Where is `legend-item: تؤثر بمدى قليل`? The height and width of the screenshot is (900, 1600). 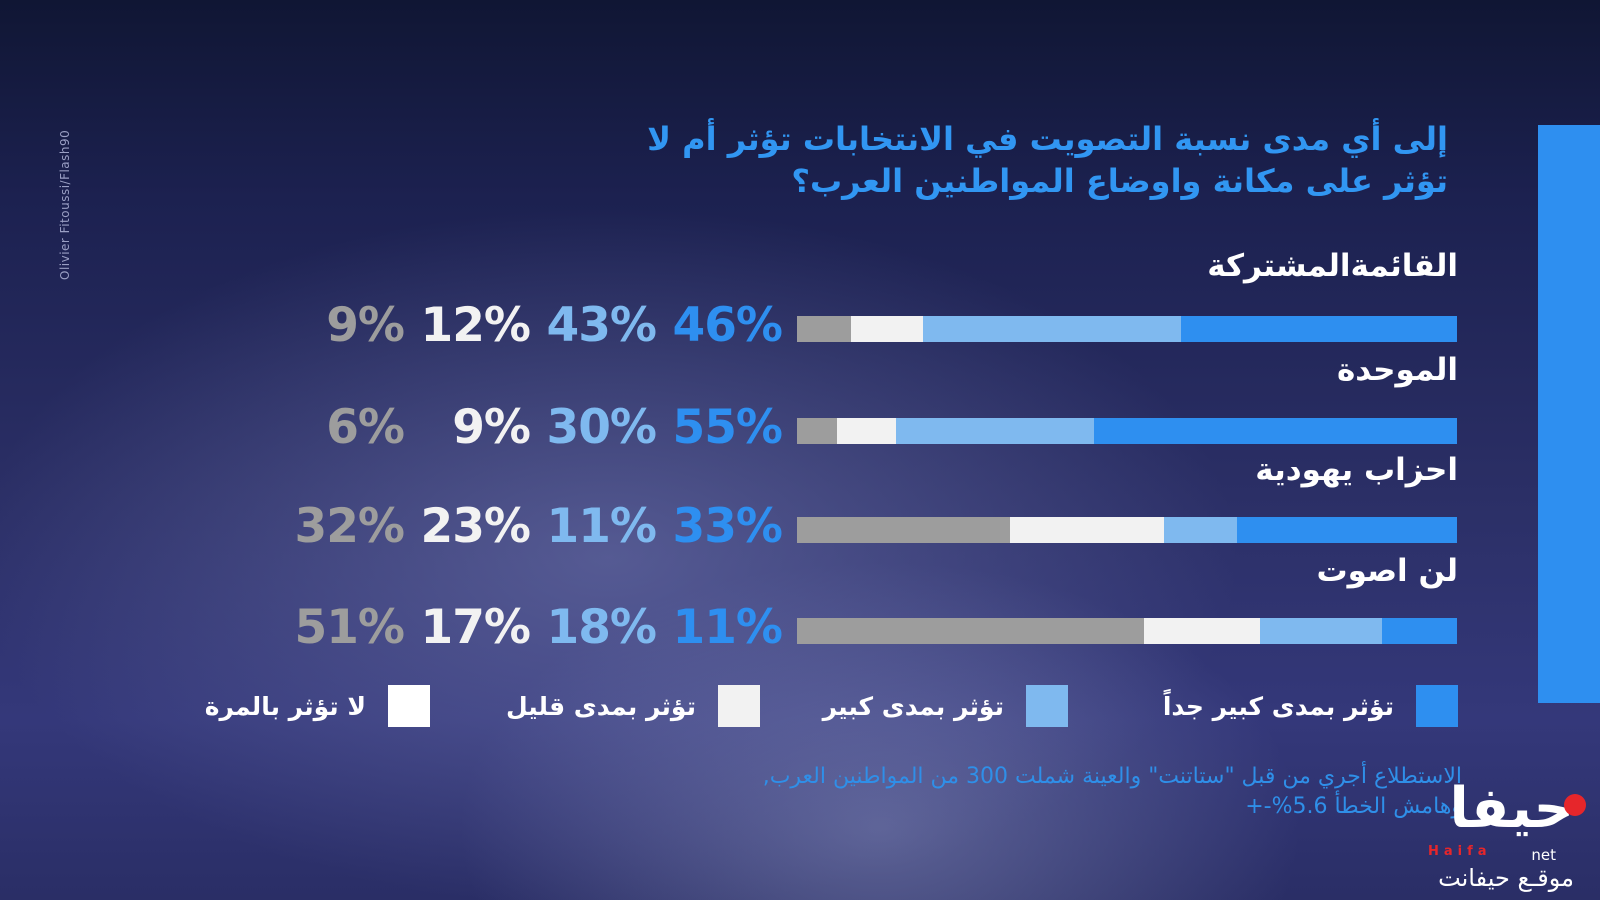 legend-item: تؤثر بمدى قليل is located at coordinates (633, 706).